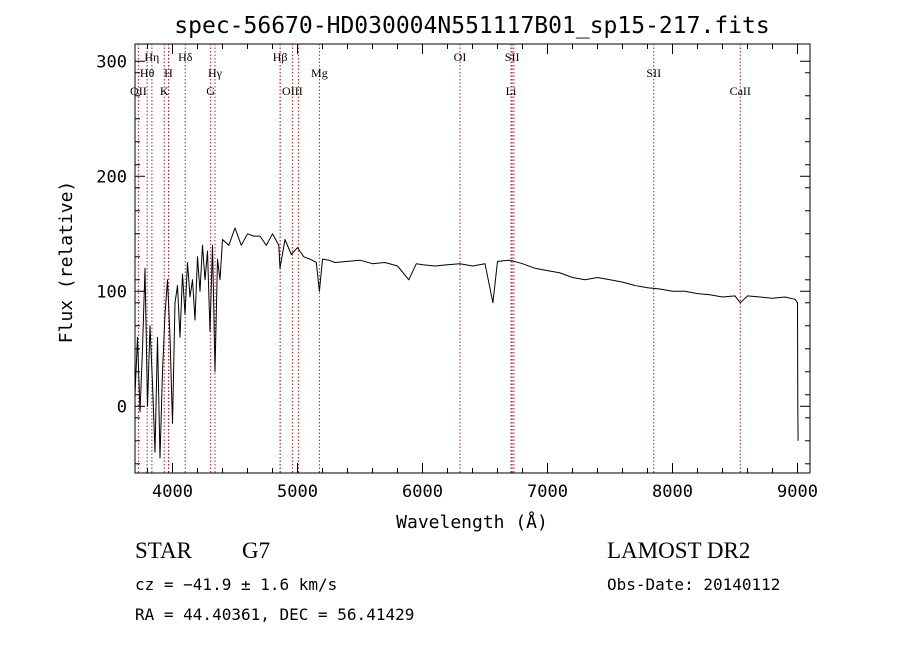 The width and height of the screenshot is (900, 649). I want to click on y-tick-label: 300, so click(111, 62).